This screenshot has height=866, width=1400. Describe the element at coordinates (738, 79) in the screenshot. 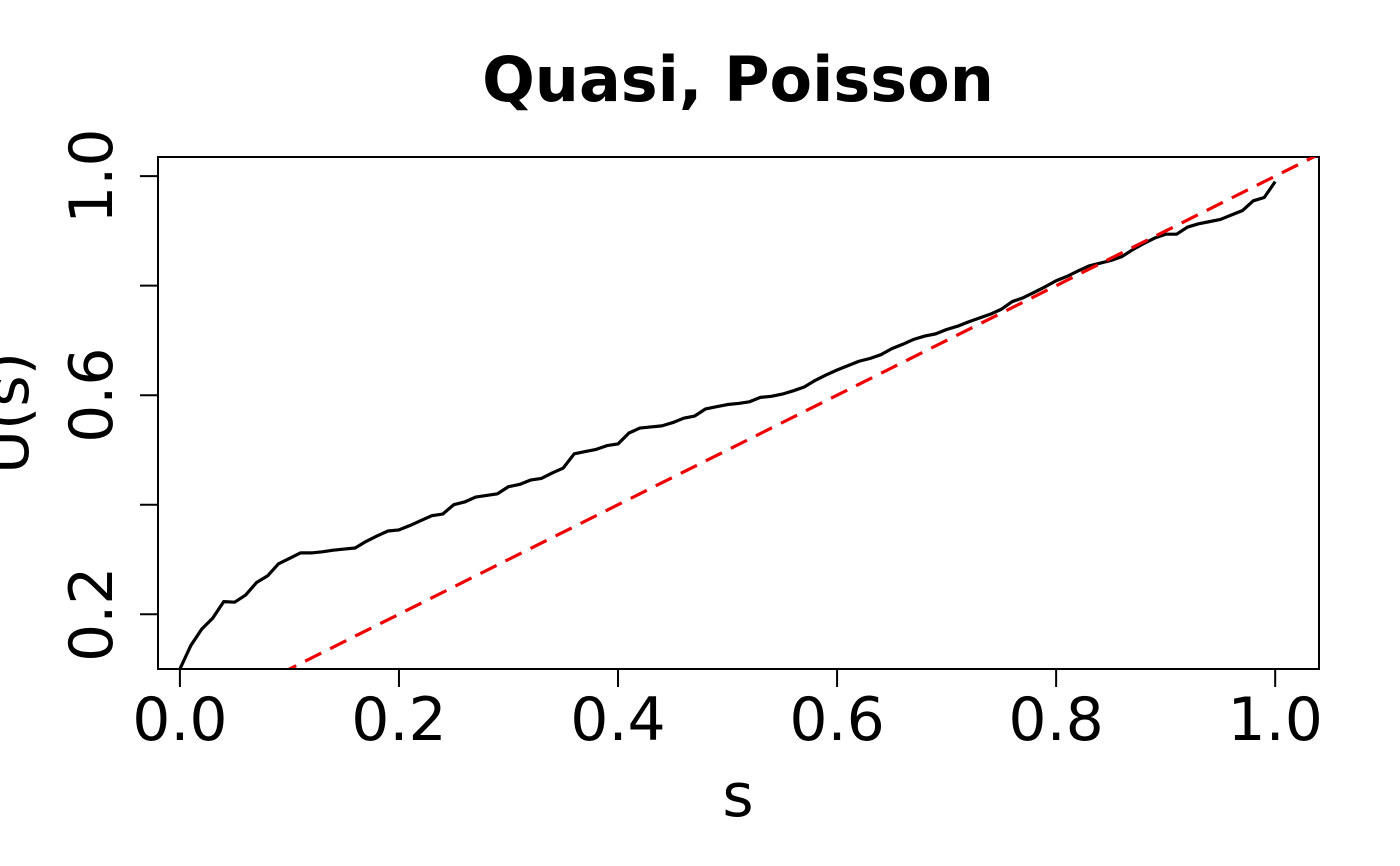

I see `chart-title: Quasi, Poisson` at that location.